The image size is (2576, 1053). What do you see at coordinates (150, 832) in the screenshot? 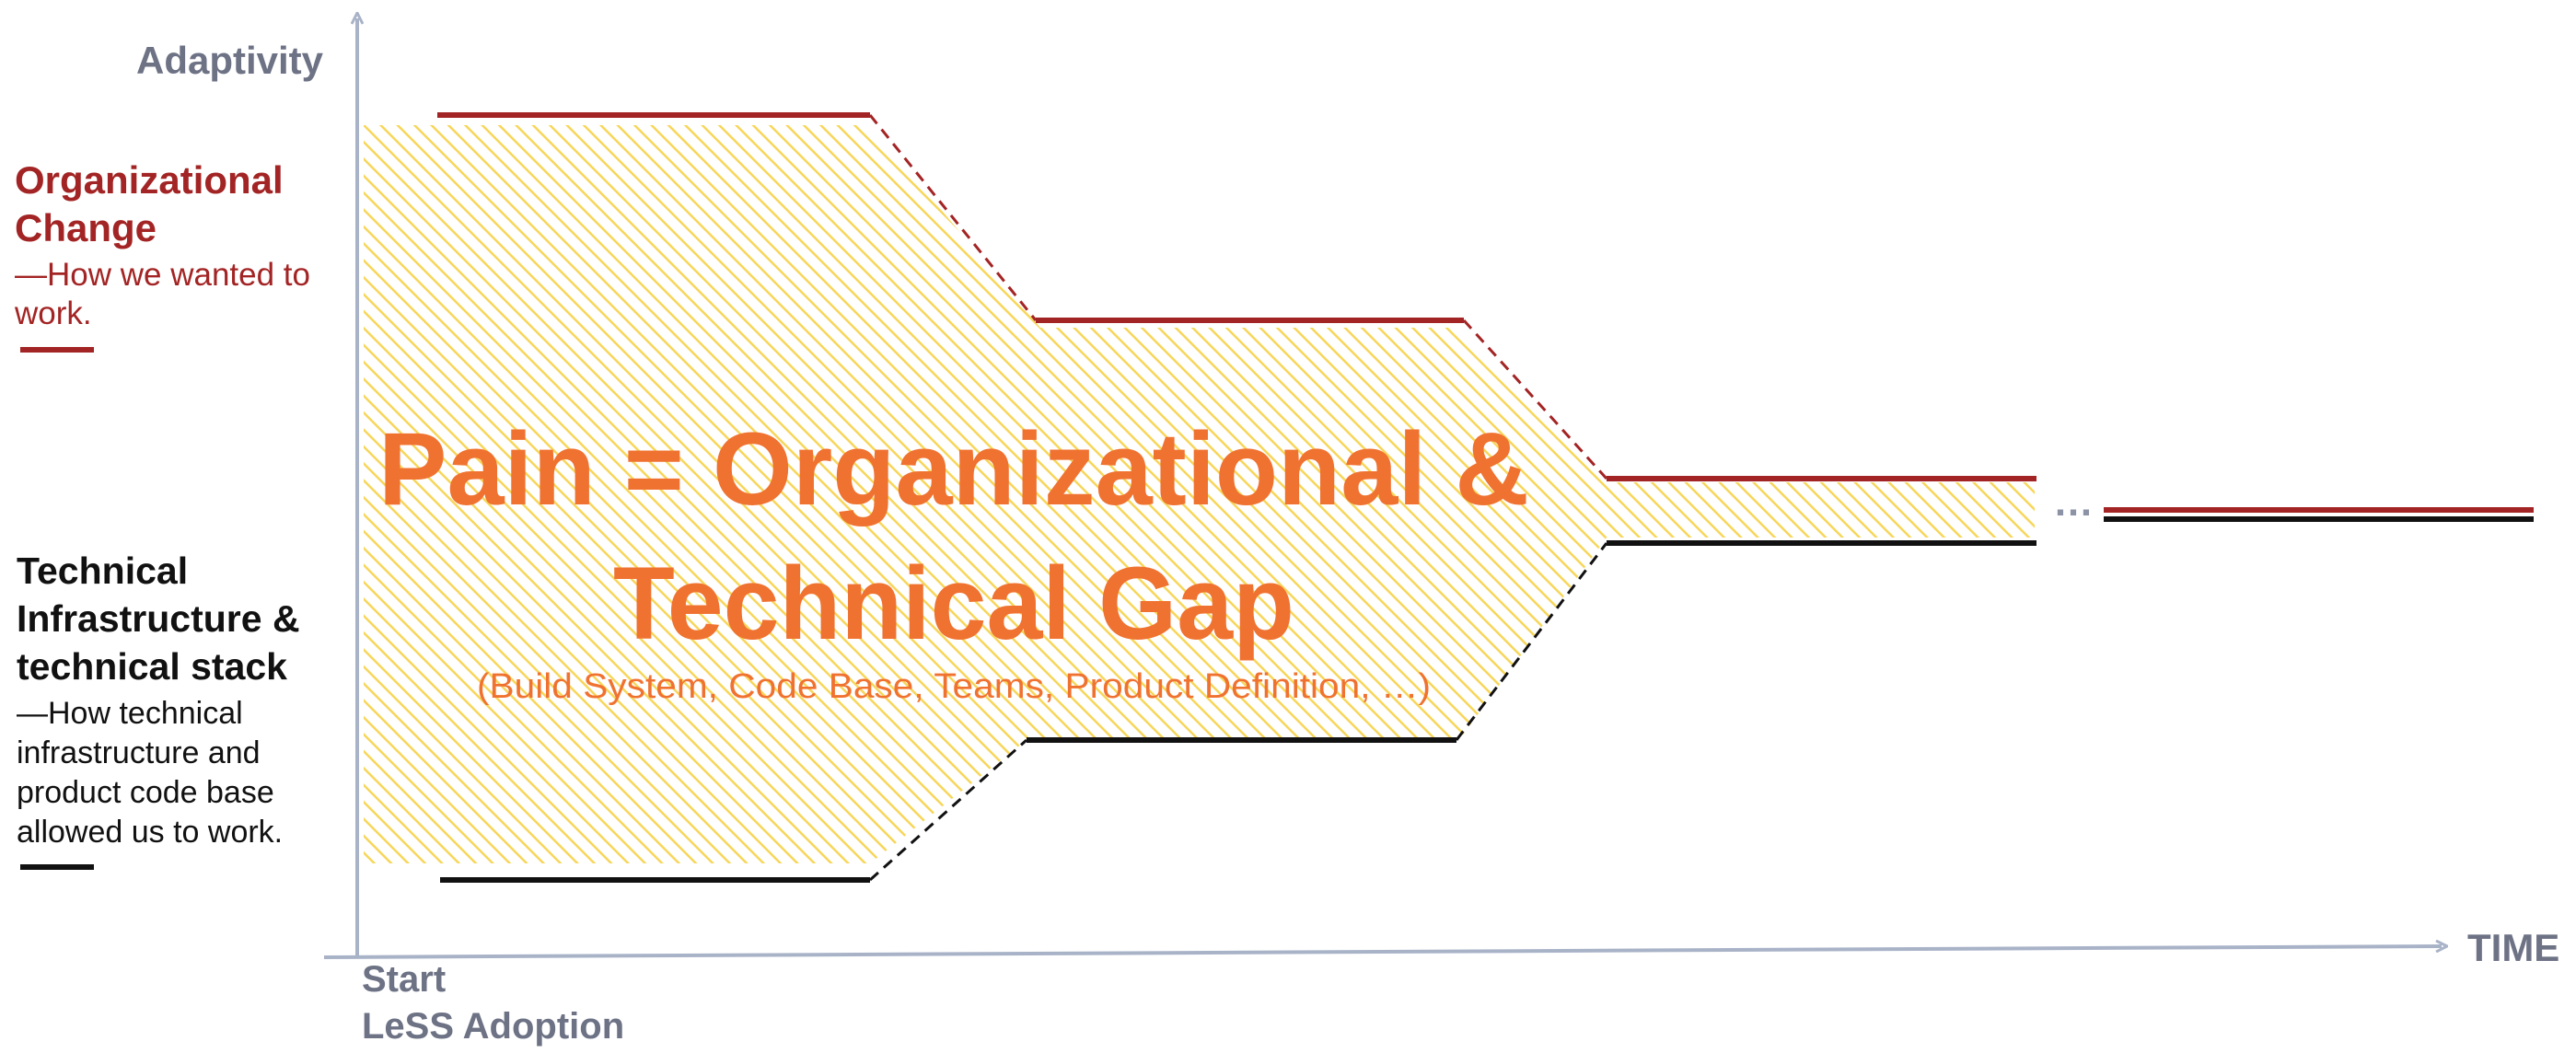
I see `legend-tech-desc-line4: allowed us to work.` at bounding box center [150, 832].